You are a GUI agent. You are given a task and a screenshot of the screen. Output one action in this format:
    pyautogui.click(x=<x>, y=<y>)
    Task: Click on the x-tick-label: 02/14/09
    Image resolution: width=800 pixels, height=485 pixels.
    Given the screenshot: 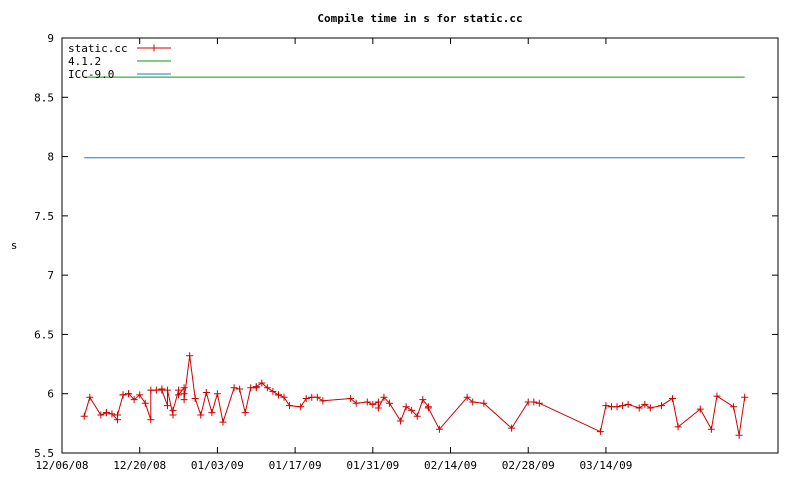 What is the action you would take?
    pyautogui.click(x=450, y=465)
    